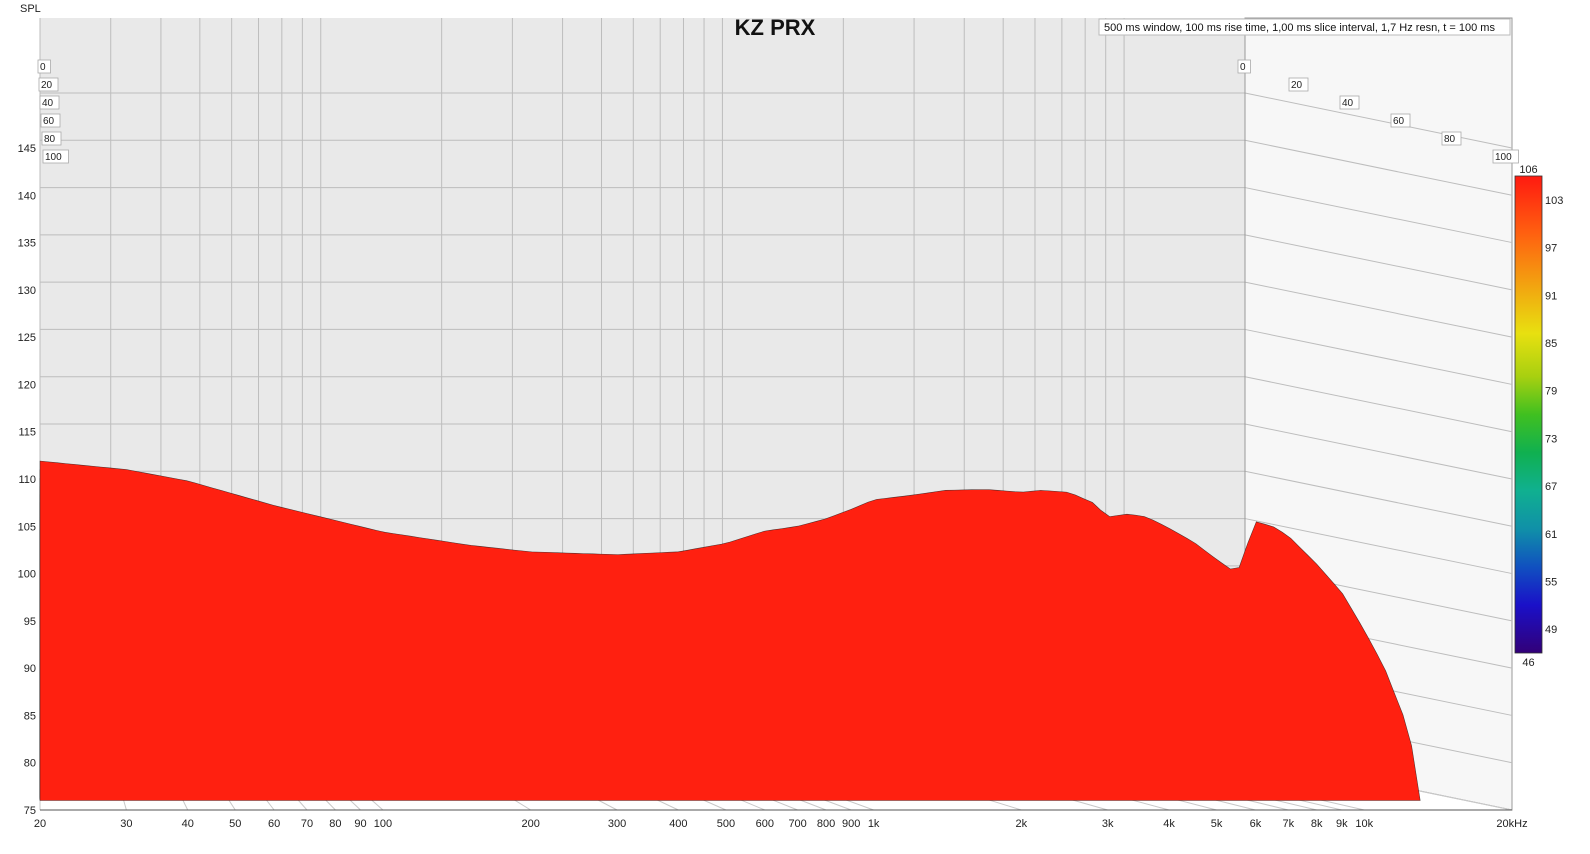 This screenshot has width=1590, height=854. I want to click on time-tick-right: 0, so click(1244, 66).